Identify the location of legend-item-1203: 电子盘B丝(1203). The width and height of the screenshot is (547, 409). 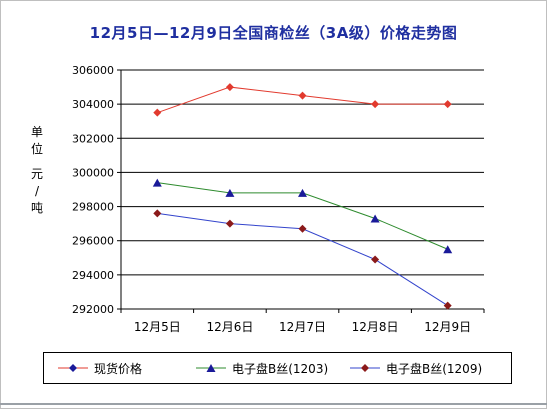
(262, 368).